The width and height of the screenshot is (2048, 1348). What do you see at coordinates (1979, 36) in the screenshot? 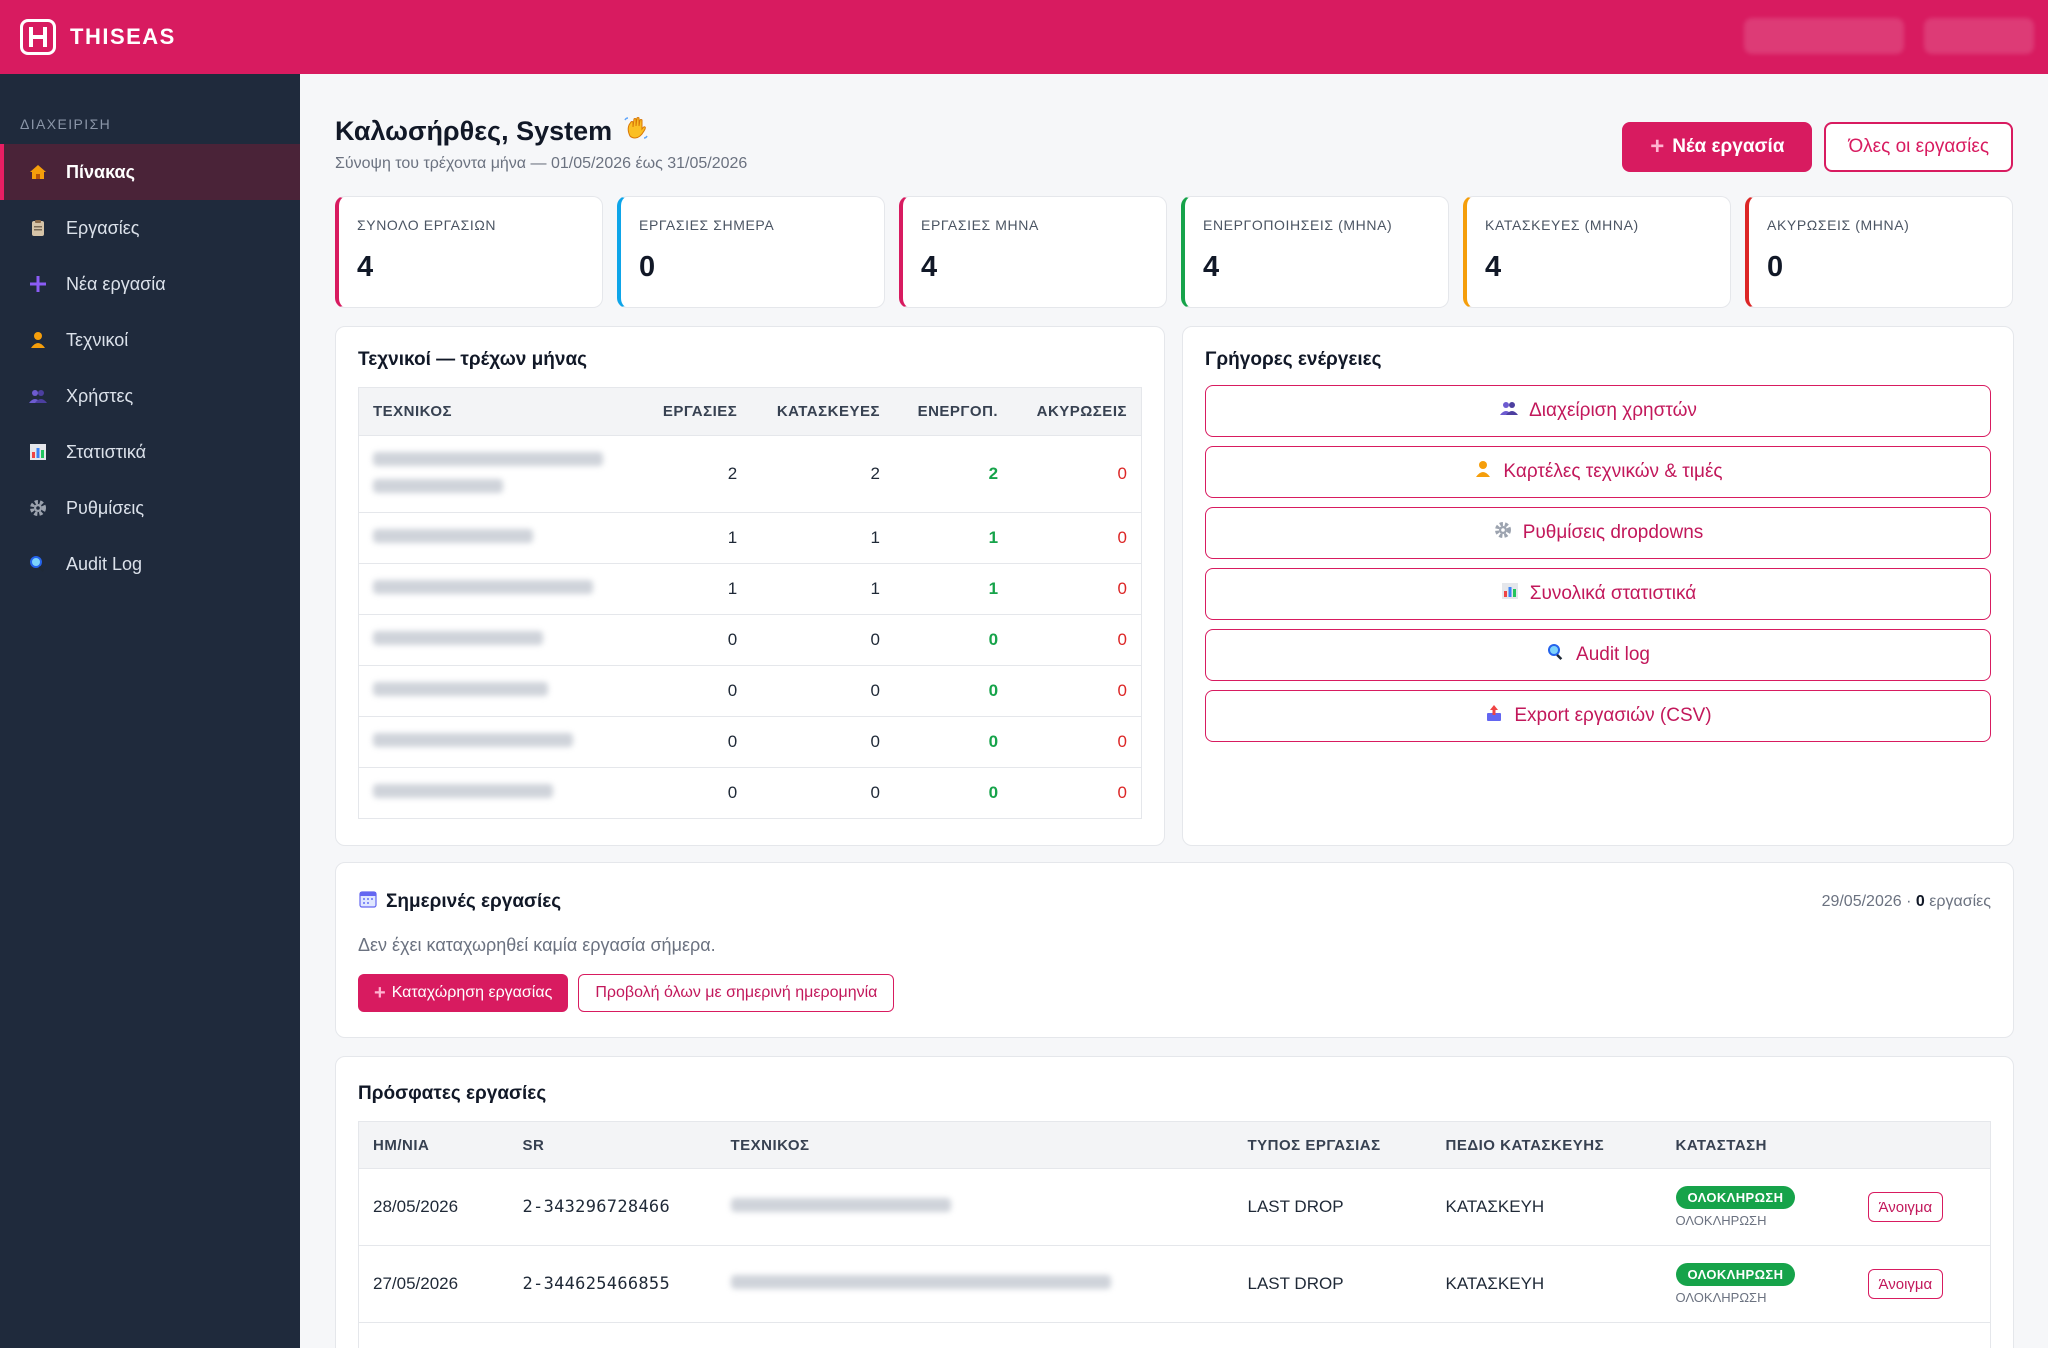
I see `logout-button` at bounding box center [1979, 36].